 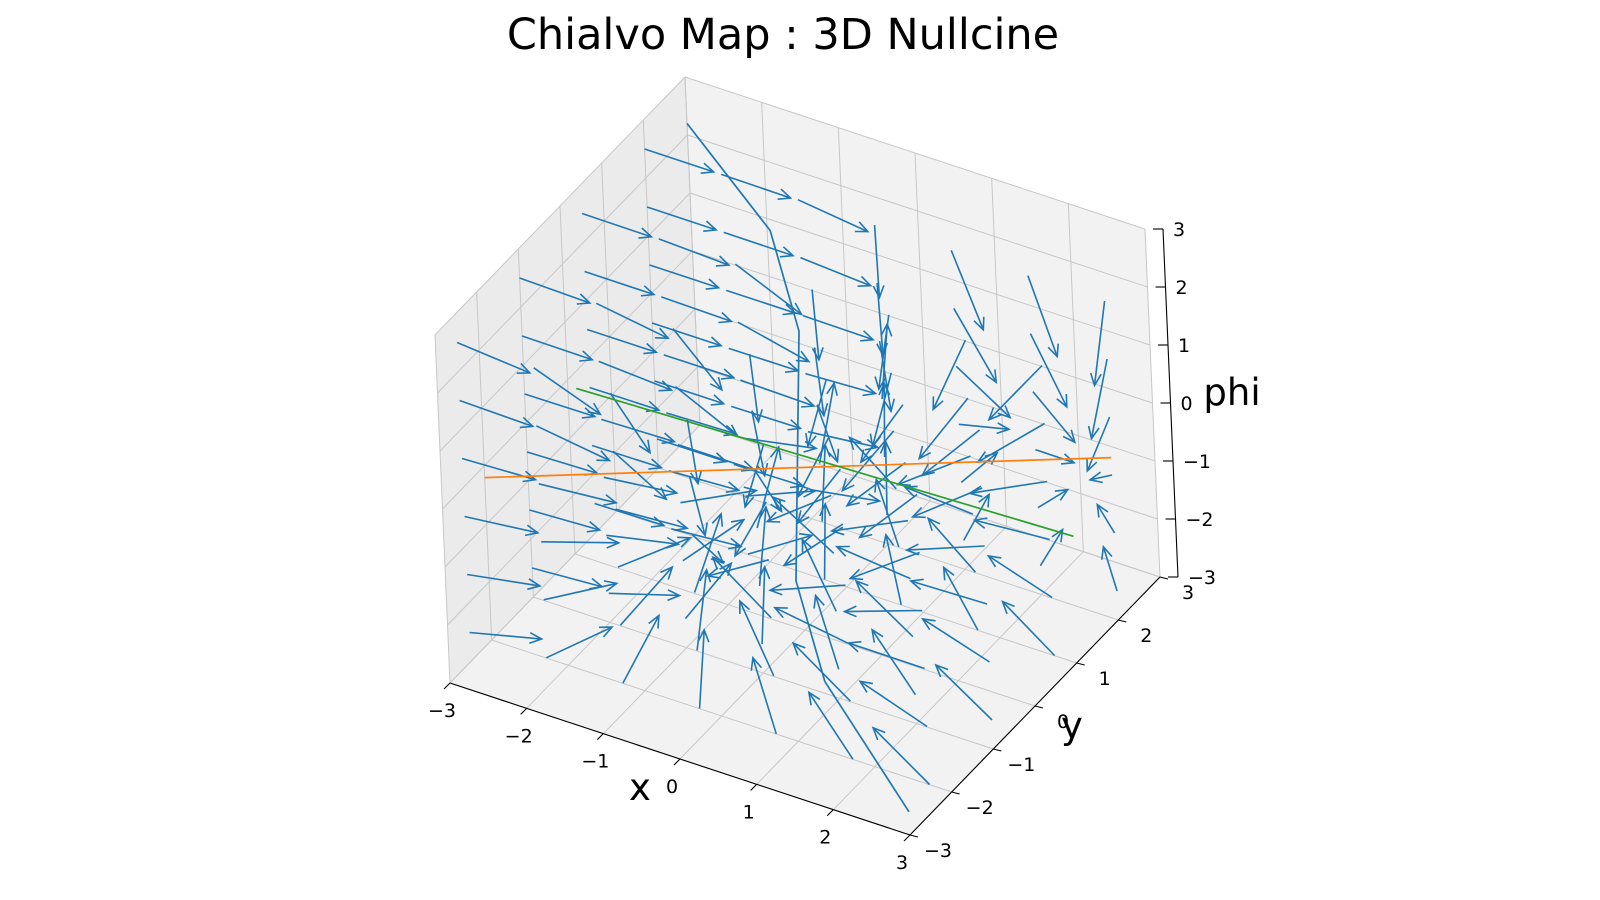 What do you see at coordinates (749, 812) in the screenshot?
I see `x-tick-label: 1` at bounding box center [749, 812].